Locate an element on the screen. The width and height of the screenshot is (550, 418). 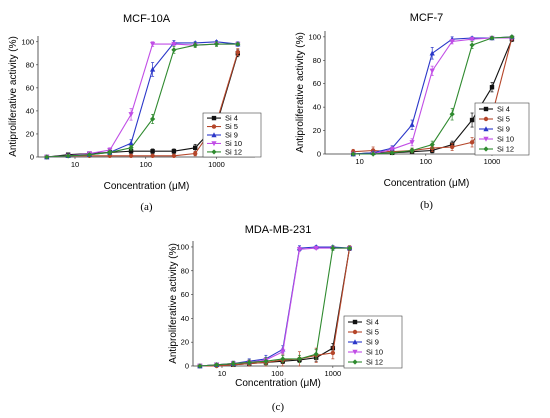
chart-title: MCF-10A is located at coordinates (147, 19).